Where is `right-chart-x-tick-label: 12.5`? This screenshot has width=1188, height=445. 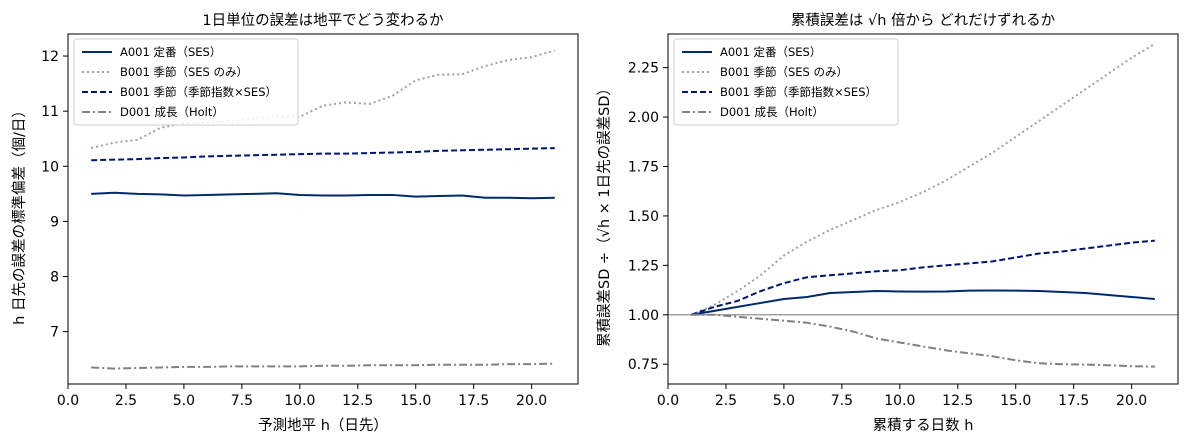 right-chart-x-tick-label: 12.5 is located at coordinates (957, 401).